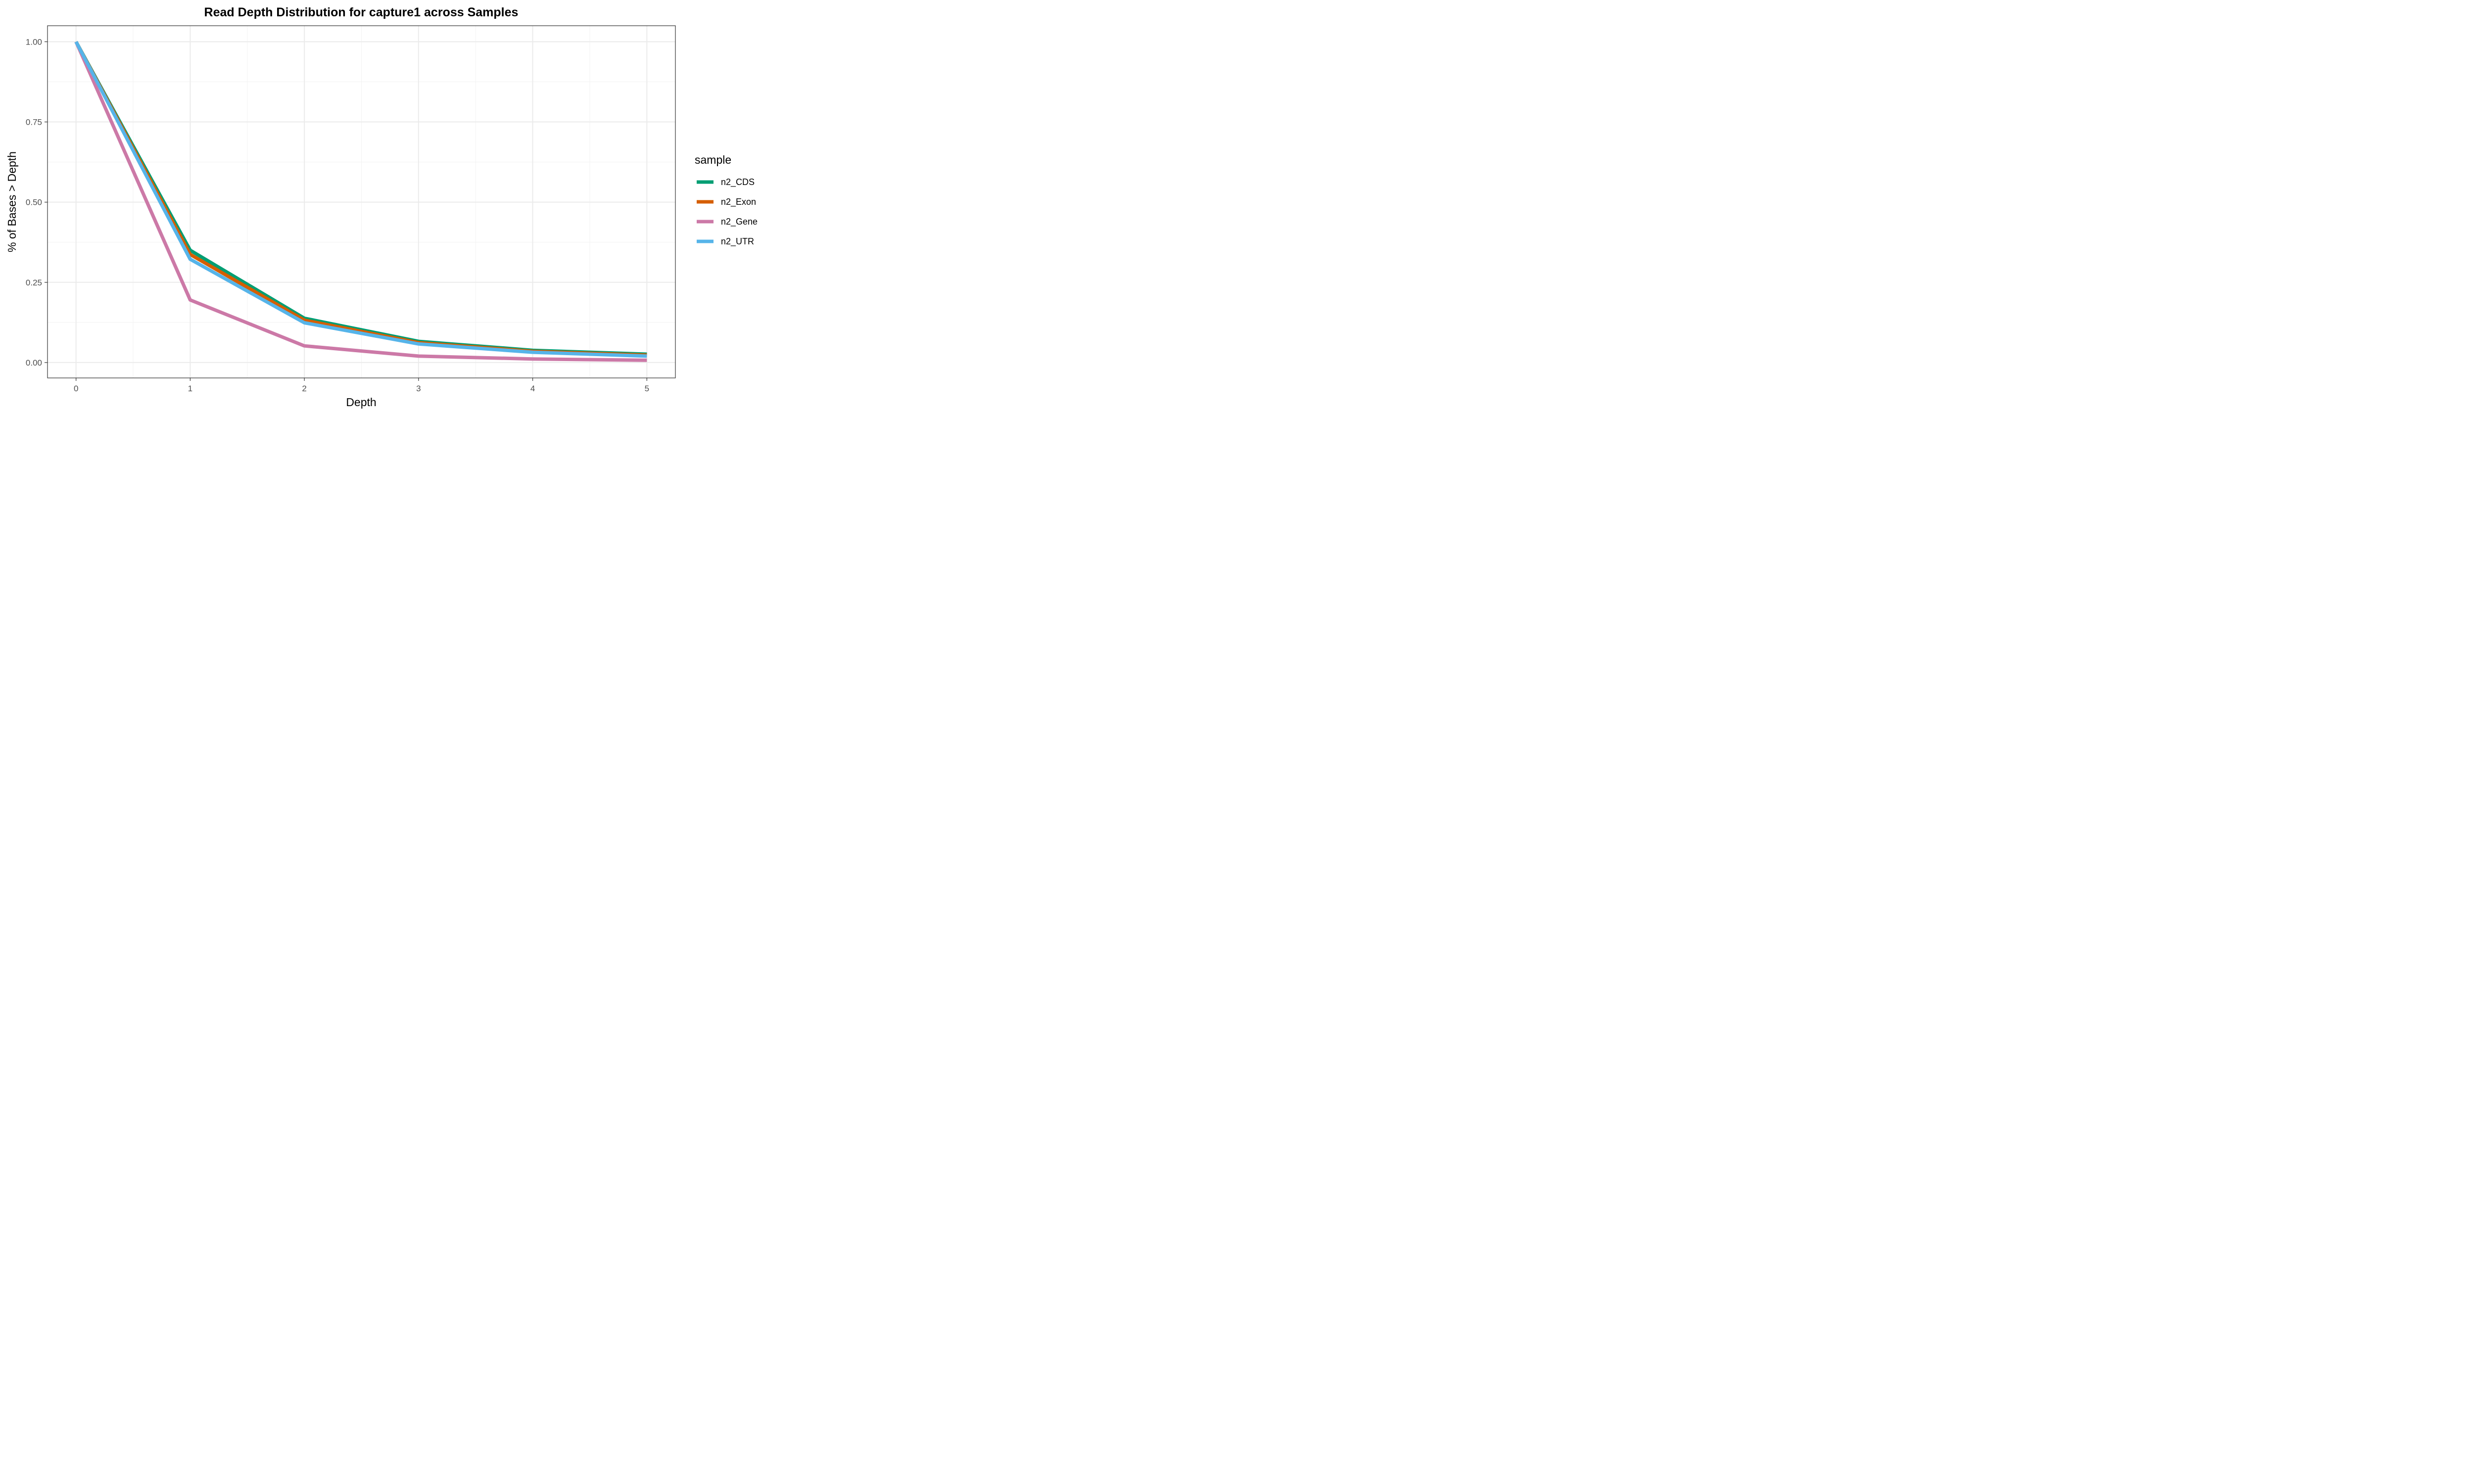 This screenshot has height=1484, width=2474. Describe the element at coordinates (76, 388) in the screenshot. I see `x-tick-label: 0` at that location.